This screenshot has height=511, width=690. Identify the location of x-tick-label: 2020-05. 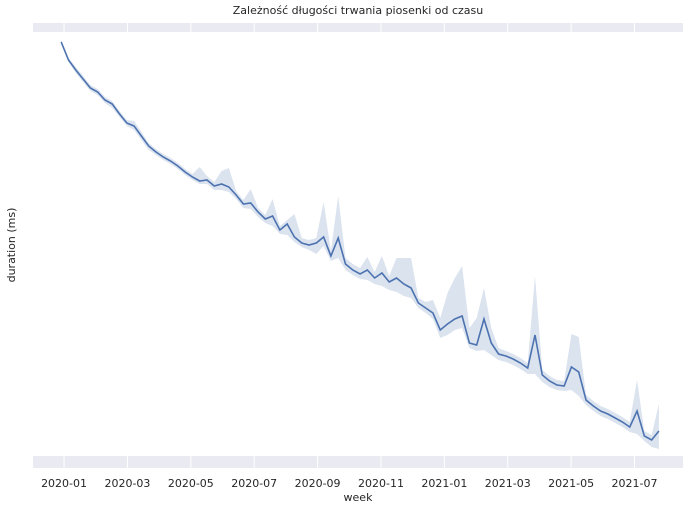
(191, 483).